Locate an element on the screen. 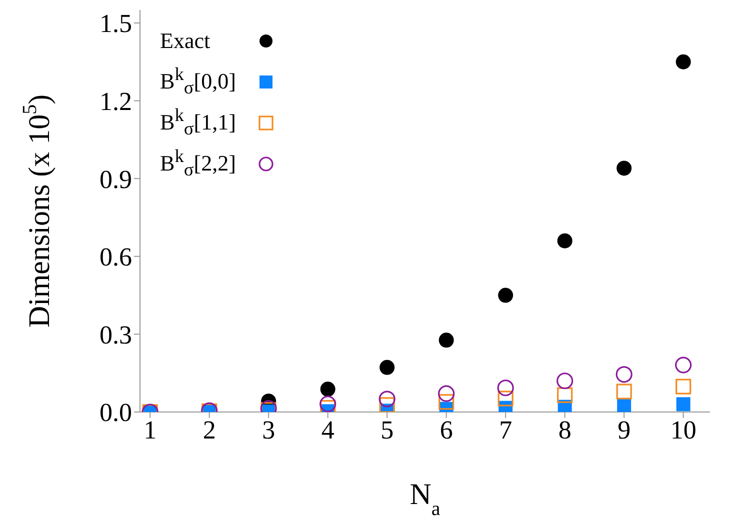 Image resolution: width=750 pixels, height=525 pixels. y-tick-label: 0.3 is located at coordinates (116, 335).